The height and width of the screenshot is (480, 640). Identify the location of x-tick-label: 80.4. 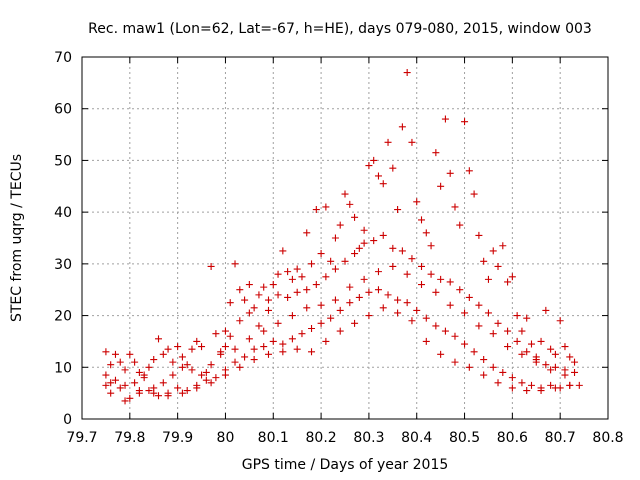
(416, 438).